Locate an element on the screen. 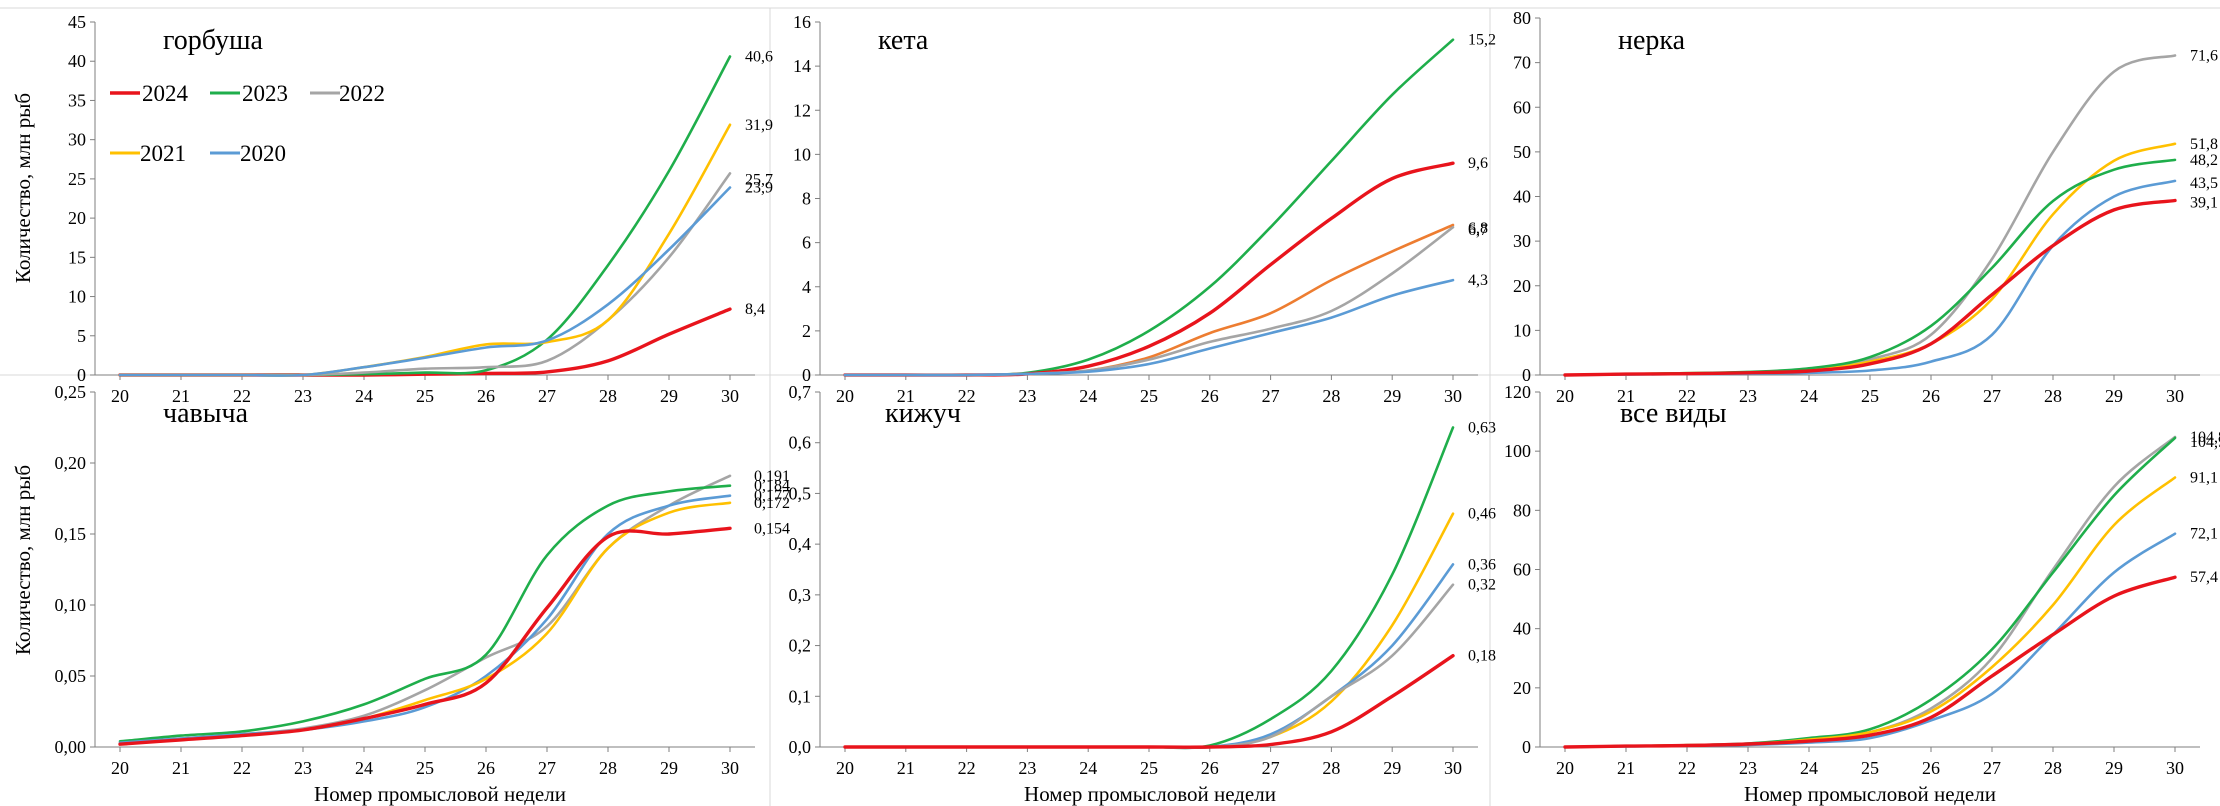  end-value-label: 0,184 is located at coordinates (772, 486).